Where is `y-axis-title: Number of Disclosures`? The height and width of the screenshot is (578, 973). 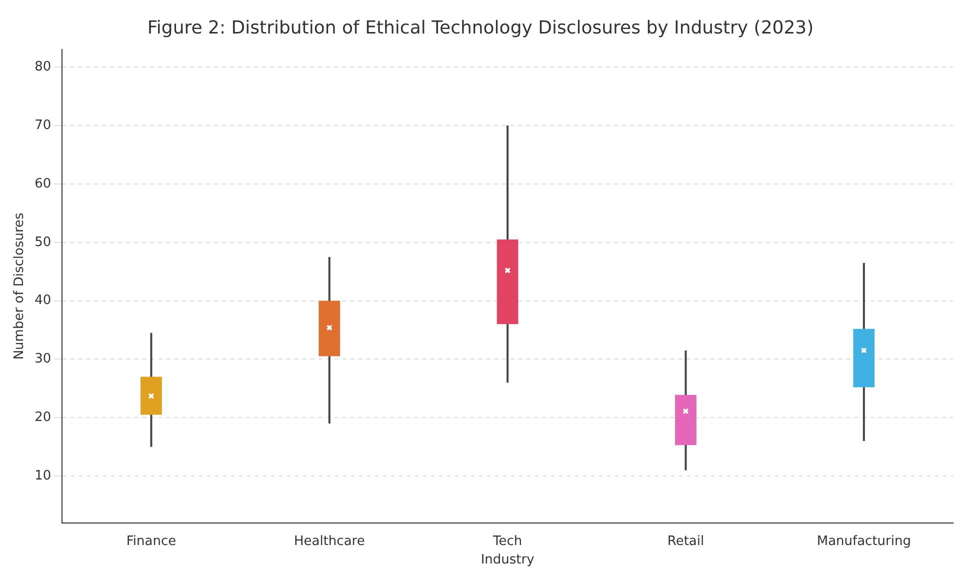 y-axis-title: Number of Disclosures is located at coordinates (20, 286).